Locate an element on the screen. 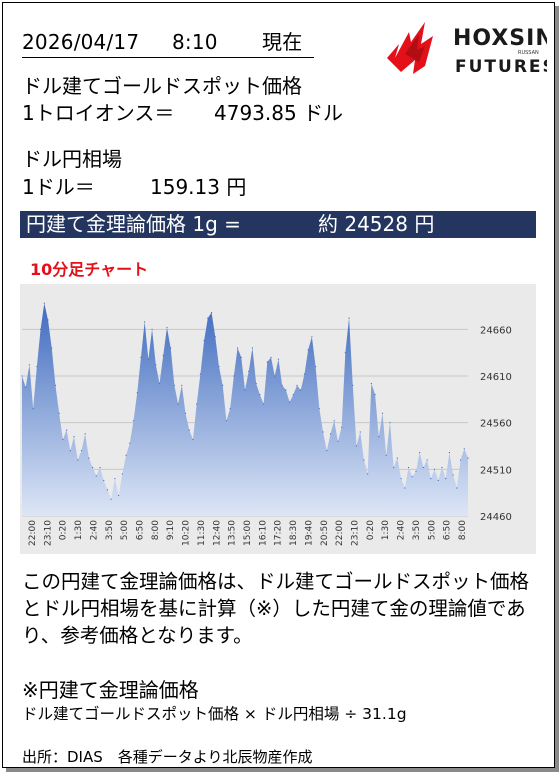 The image size is (559, 772). fx-unit-label: 1ドル＝ is located at coordinates (58, 187).